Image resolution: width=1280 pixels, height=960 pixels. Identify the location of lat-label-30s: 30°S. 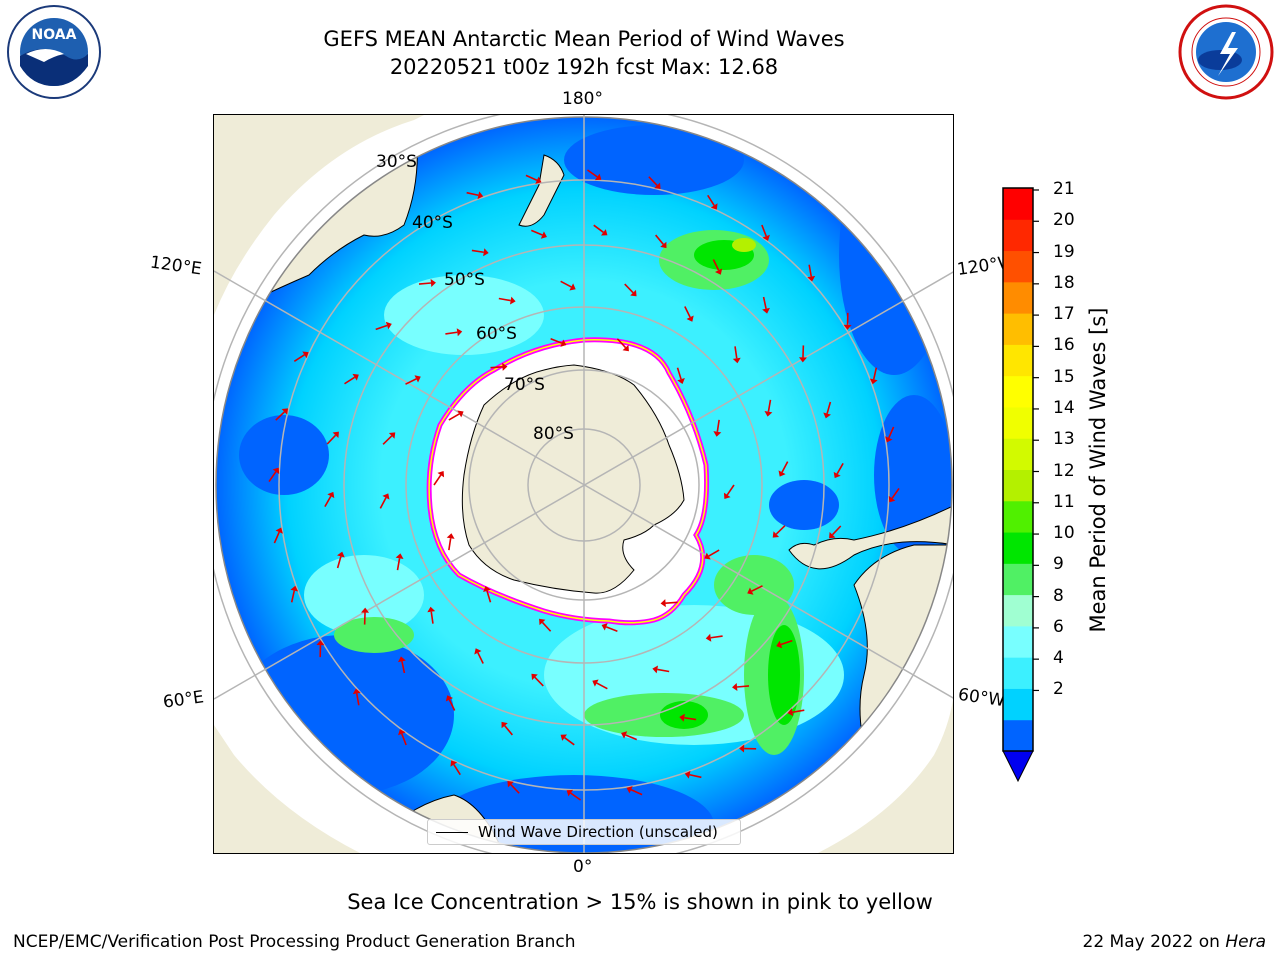
(396, 162).